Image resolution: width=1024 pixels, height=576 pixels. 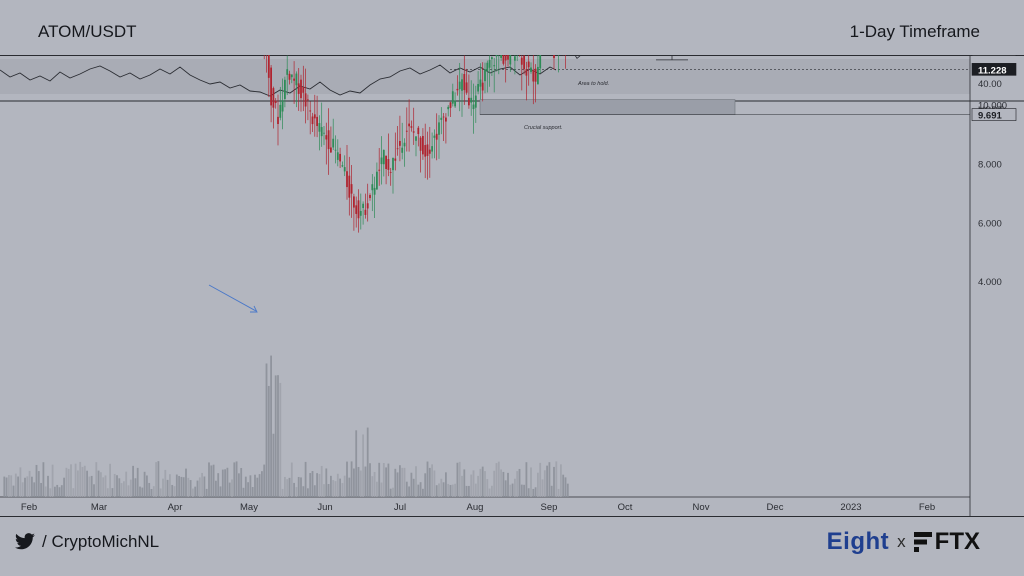 I want to click on candle-countdown: 08:49:25, so click(x=996, y=55).